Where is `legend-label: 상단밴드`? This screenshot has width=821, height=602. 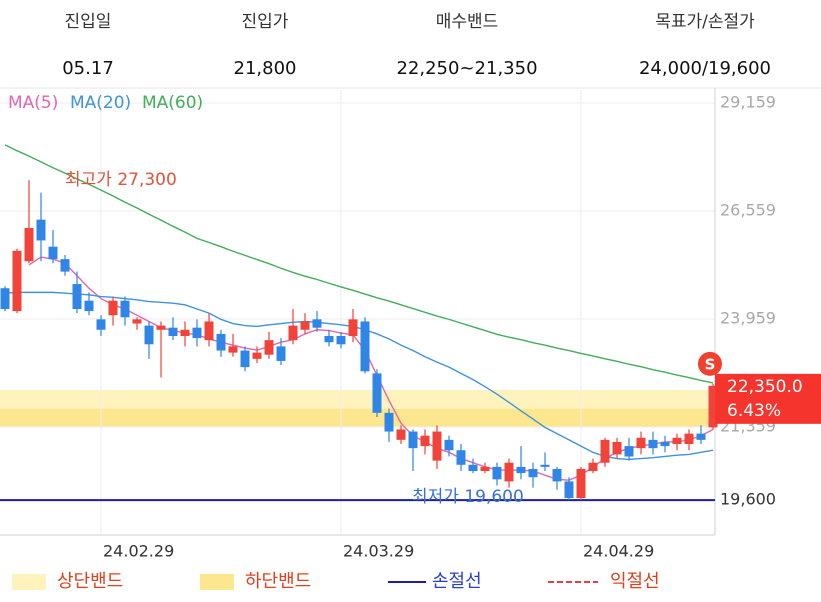
legend-label: 상단밴드 is located at coordinates (90, 581).